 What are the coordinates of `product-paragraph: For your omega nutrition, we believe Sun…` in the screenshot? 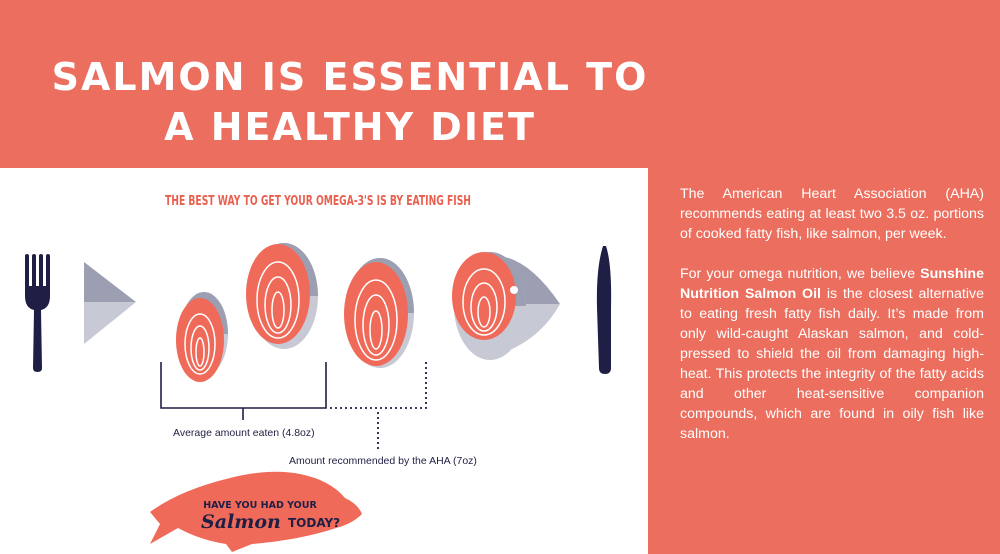 It's located at (832, 354).